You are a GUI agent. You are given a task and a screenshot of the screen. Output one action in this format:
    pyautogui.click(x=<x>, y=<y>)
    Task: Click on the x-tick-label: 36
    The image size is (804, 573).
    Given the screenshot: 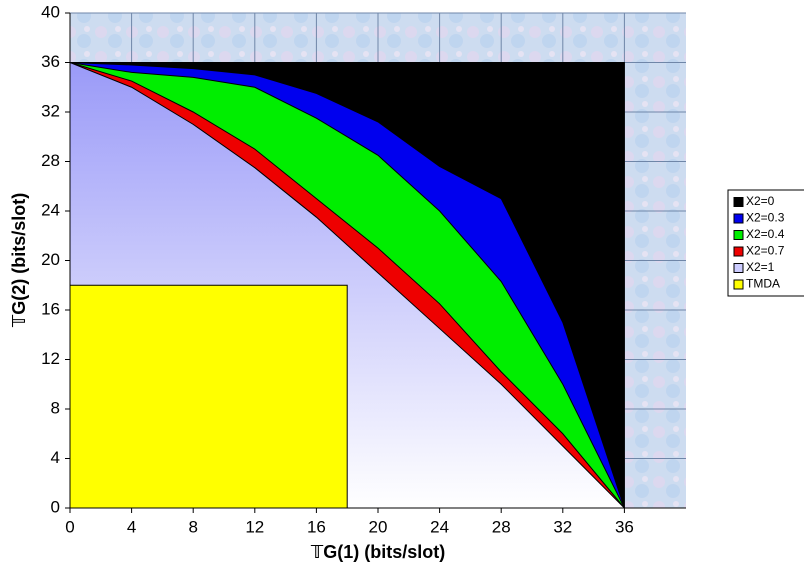 What is the action you would take?
    pyautogui.click(x=624, y=526)
    